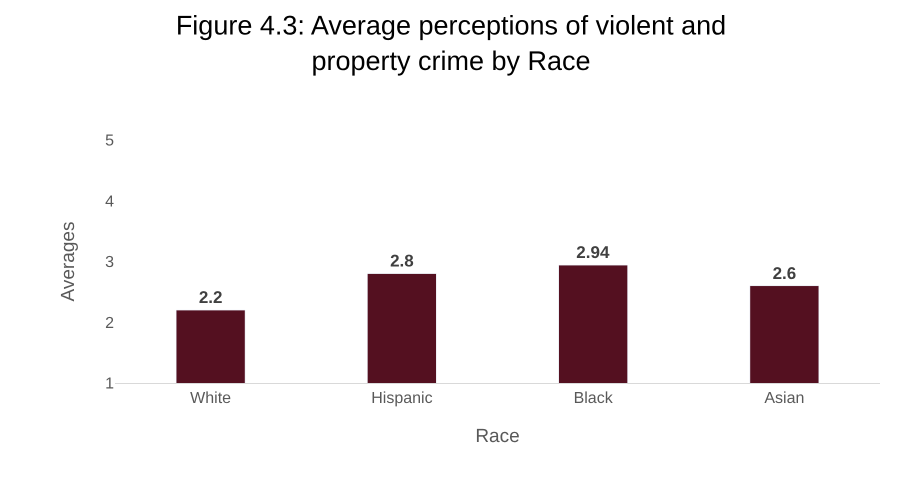 The image size is (902, 495). I want to click on y-tick-label: 3, so click(109, 263).